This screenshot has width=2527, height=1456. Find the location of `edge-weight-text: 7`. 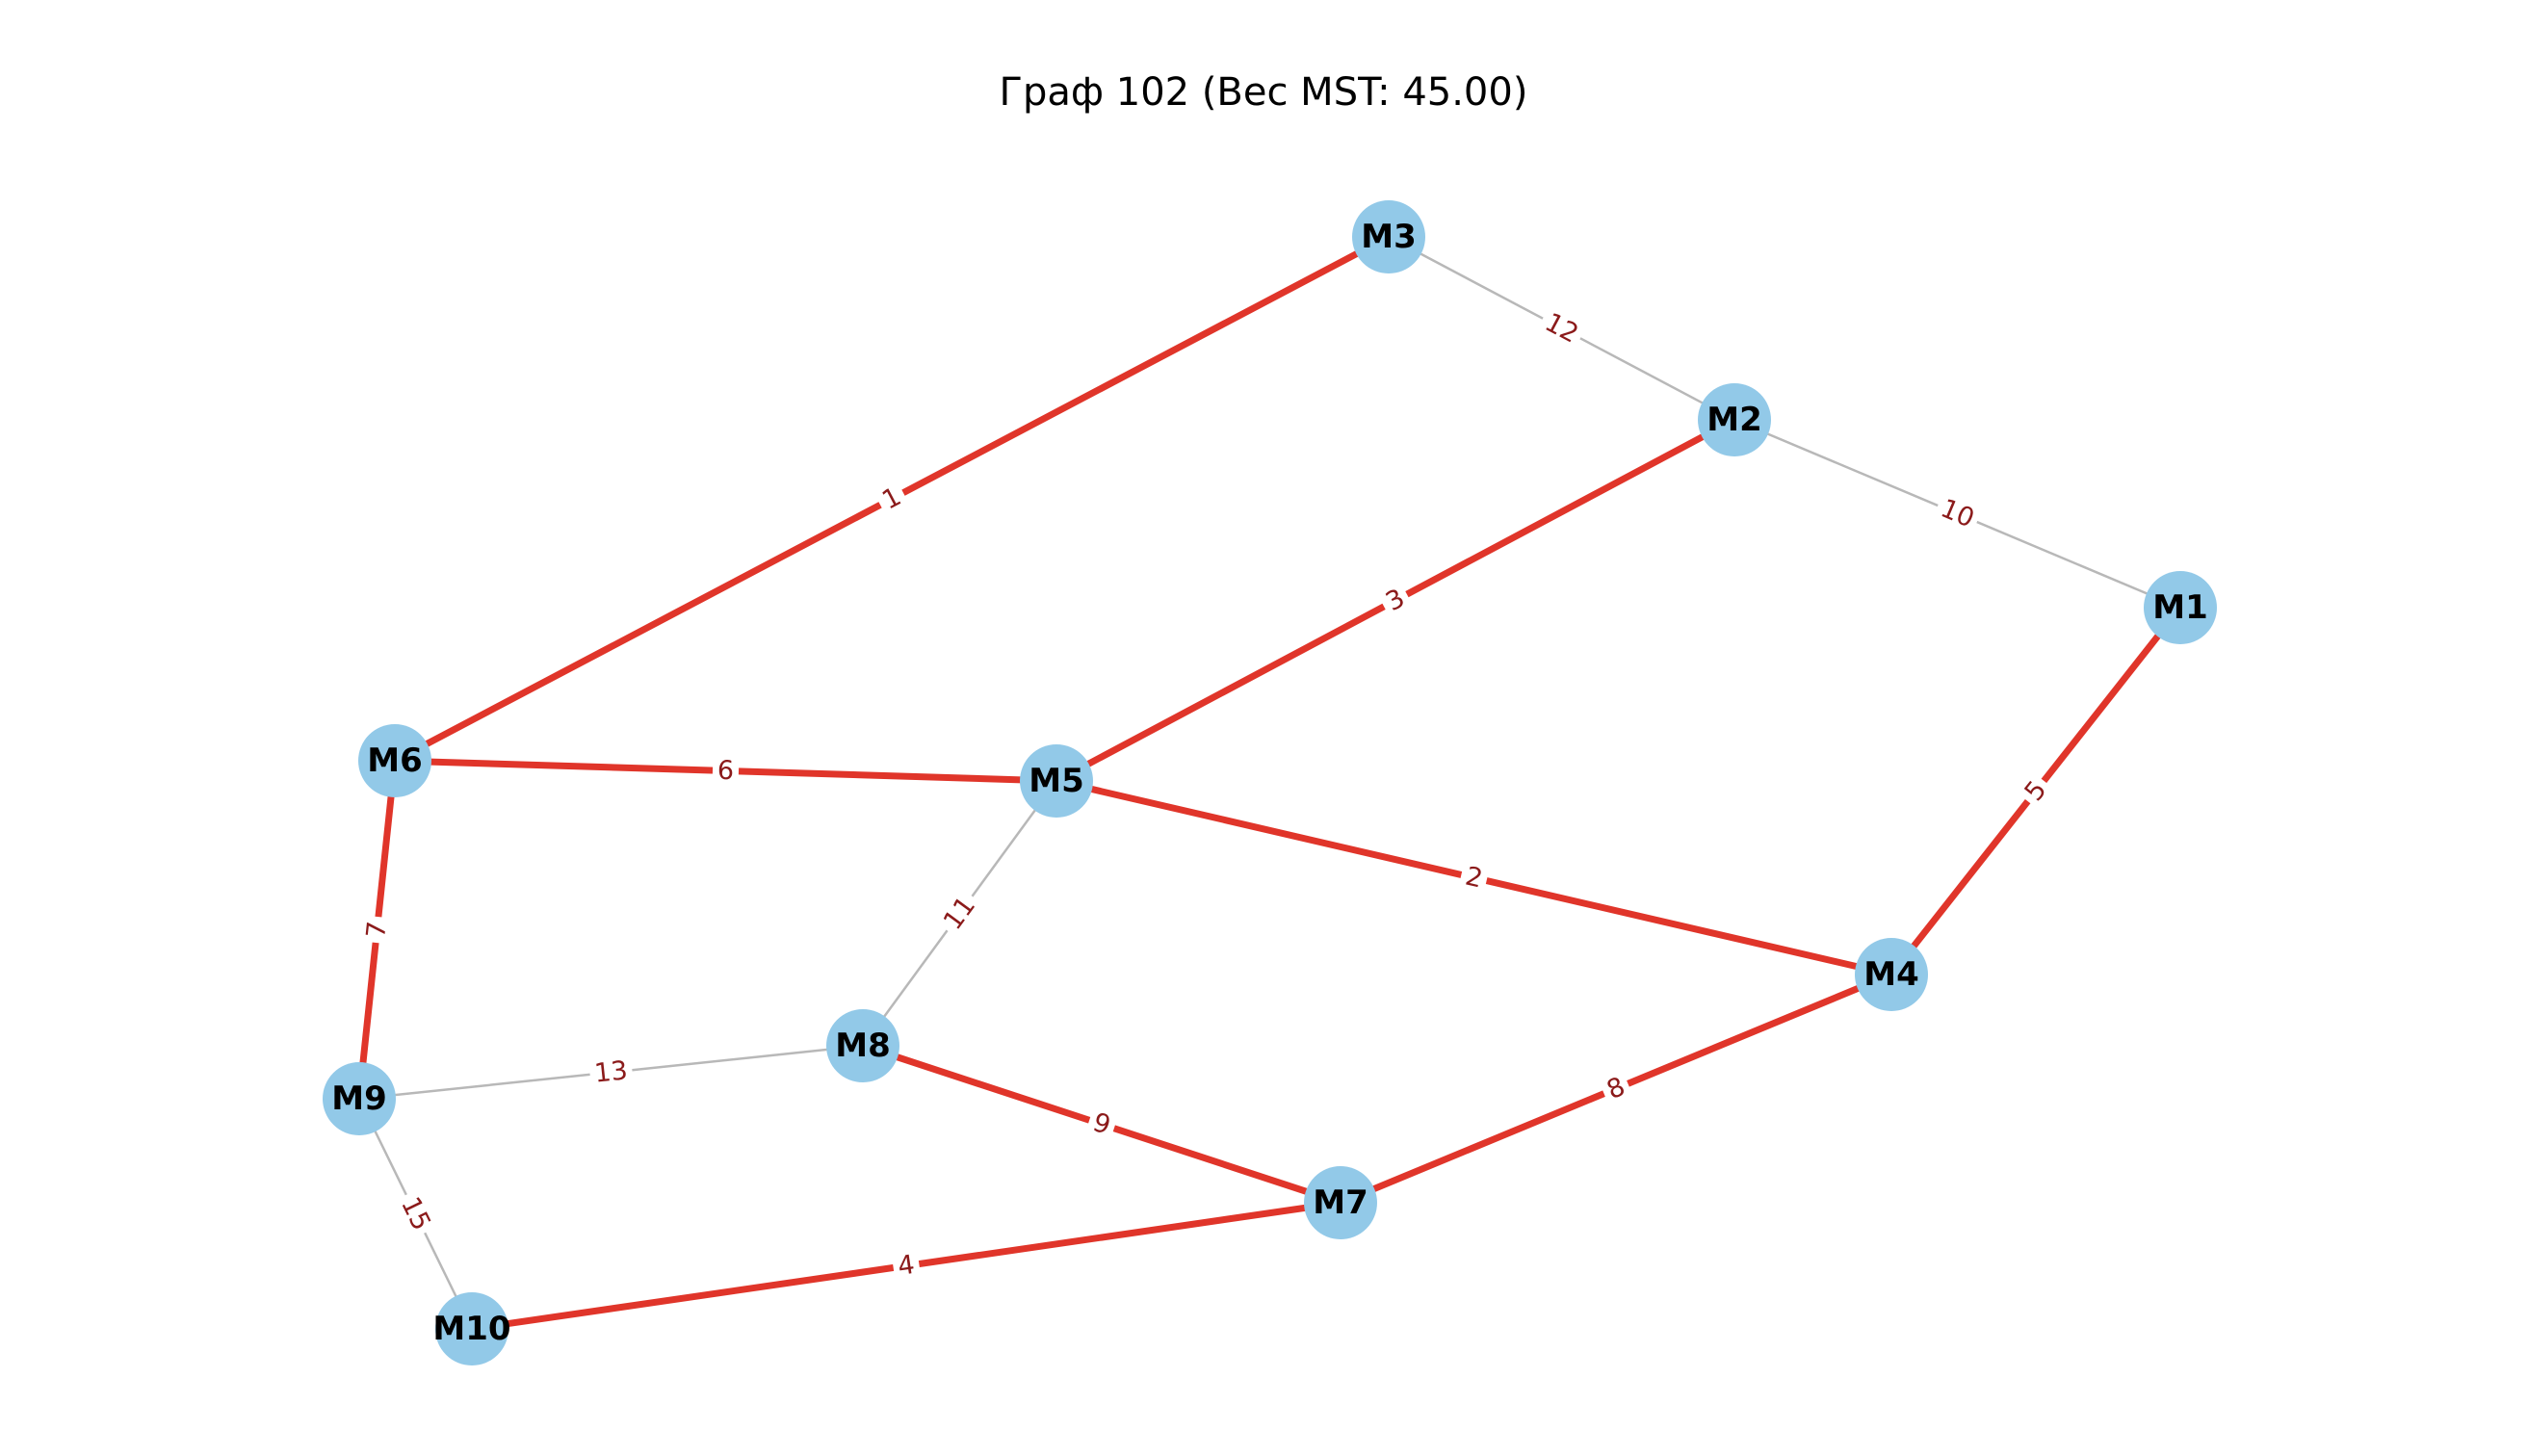

edge-weight-text: 7 is located at coordinates (377, 930).